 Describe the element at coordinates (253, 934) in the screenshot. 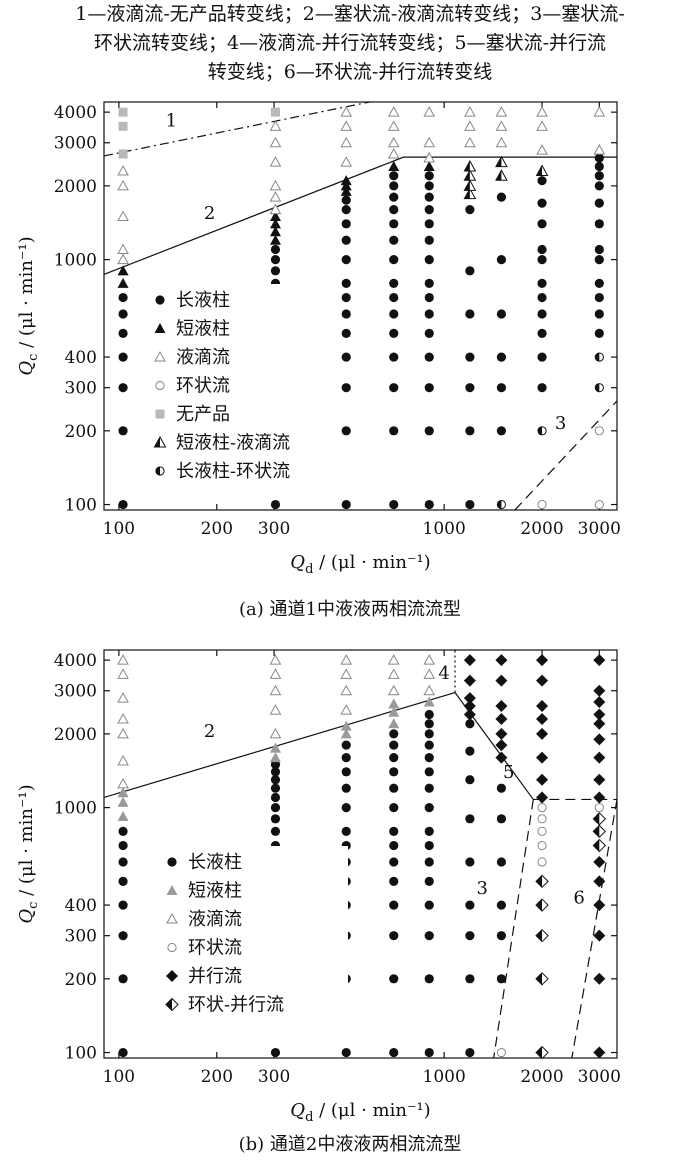

I see `legend-backdrop` at that location.